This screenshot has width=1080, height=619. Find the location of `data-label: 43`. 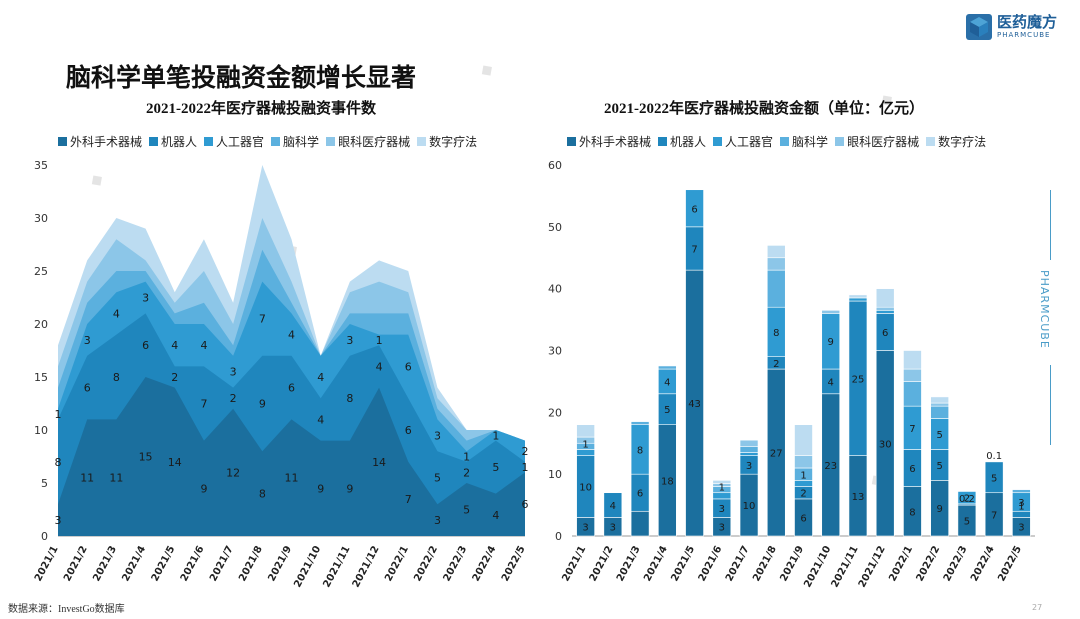

data-label: 43 is located at coordinates (694, 404).